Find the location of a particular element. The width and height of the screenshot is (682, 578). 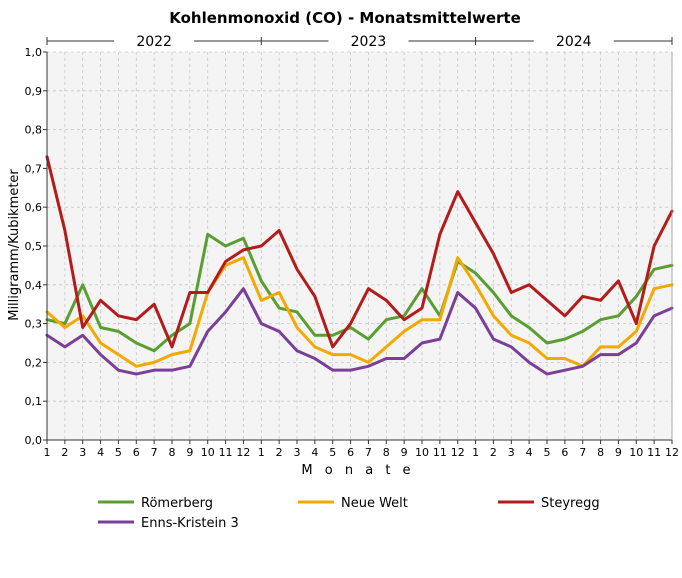

y-axis-label: Milligramm/Kubikmeter is located at coordinates (14, 245).